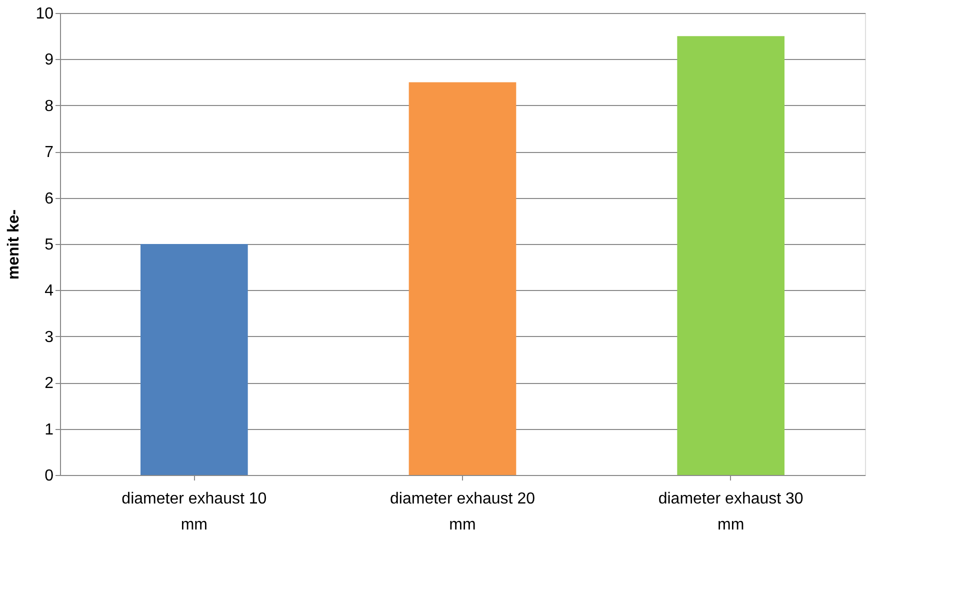 The height and width of the screenshot is (594, 963). Describe the element at coordinates (49, 199) in the screenshot. I see `y-tick-label: 6` at that location.